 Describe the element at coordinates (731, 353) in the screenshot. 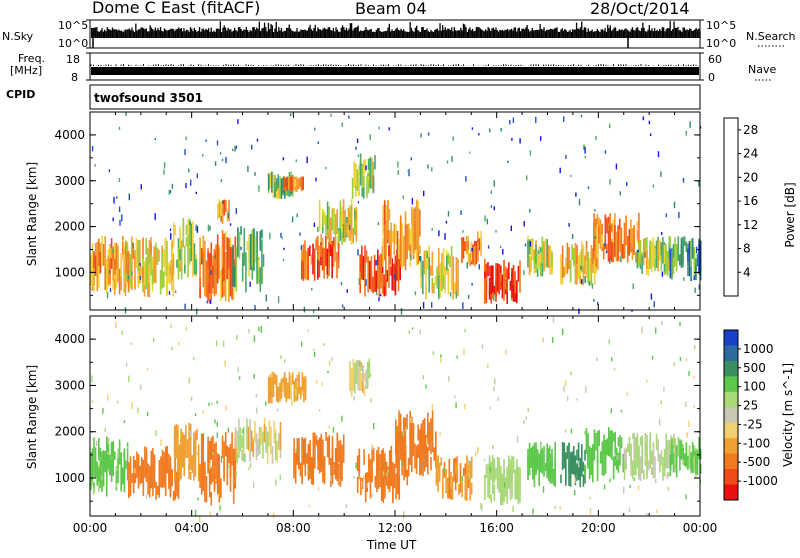

I see `velocity-colorbar-swatch` at that location.